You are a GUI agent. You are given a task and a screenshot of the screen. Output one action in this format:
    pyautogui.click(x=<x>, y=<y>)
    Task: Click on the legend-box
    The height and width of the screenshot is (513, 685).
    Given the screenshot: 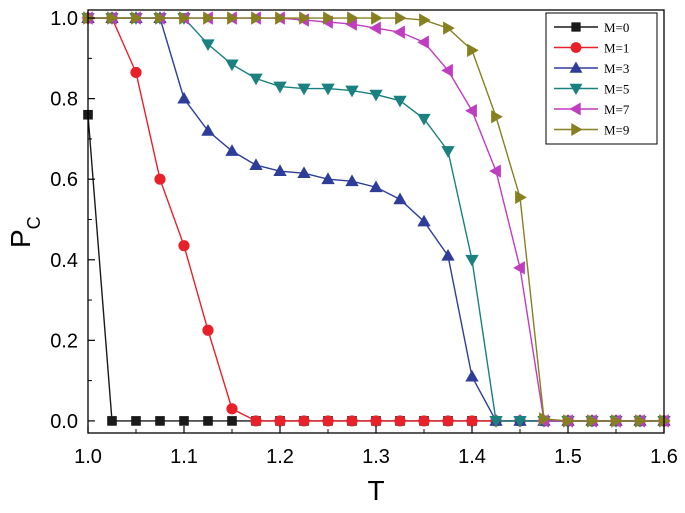 What is the action you would take?
    pyautogui.click(x=601, y=78)
    